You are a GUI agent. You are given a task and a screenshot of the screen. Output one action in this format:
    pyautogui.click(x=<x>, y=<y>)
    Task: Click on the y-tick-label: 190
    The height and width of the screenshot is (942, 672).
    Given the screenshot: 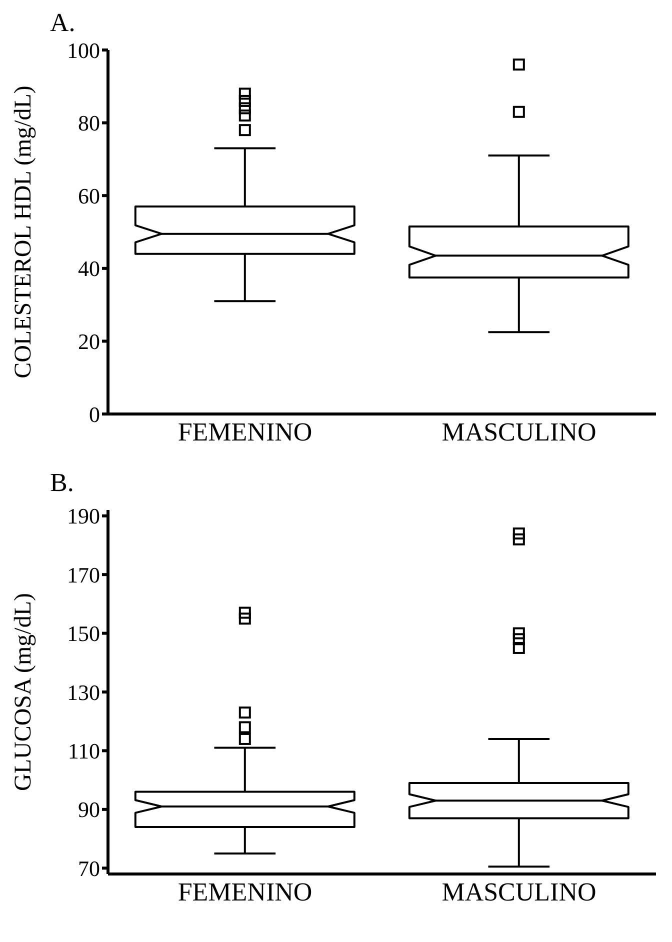 What is the action you would take?
    pyautogui.click(x=83, y=516)
    